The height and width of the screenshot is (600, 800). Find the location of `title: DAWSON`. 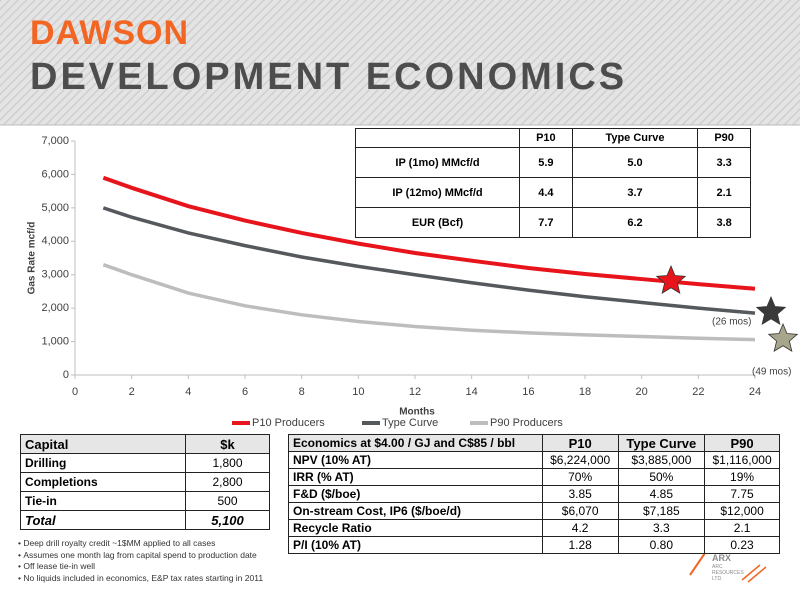

title: DAWSON is located at coordinates (109, 33).